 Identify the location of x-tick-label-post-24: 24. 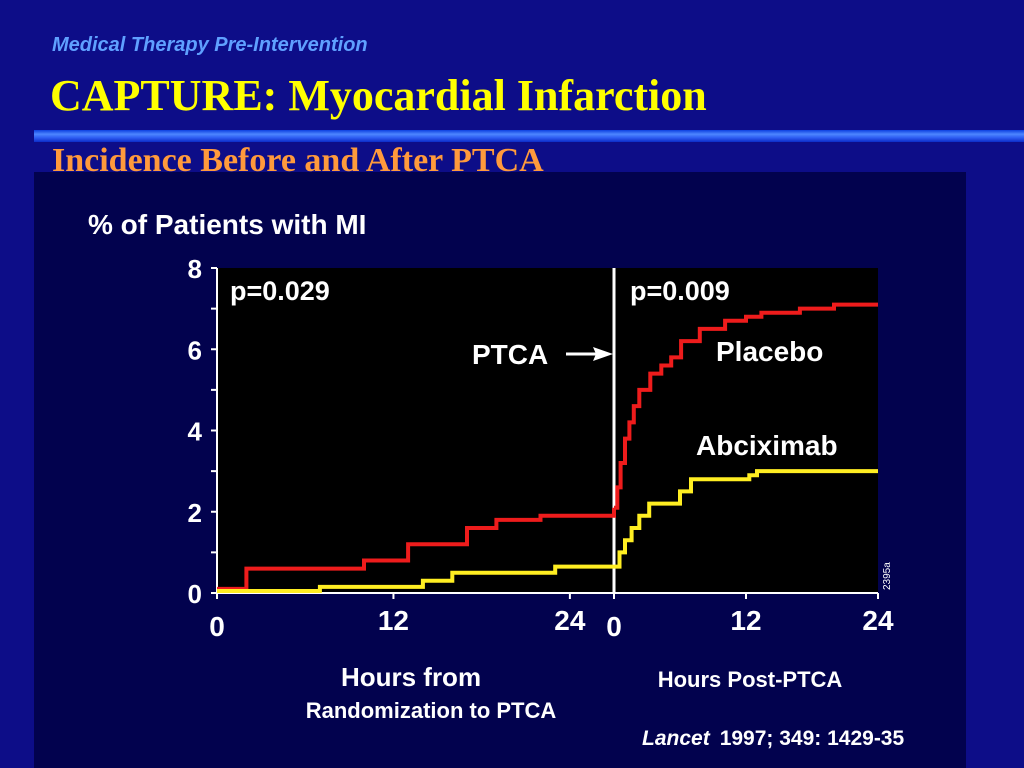
(878, 620).